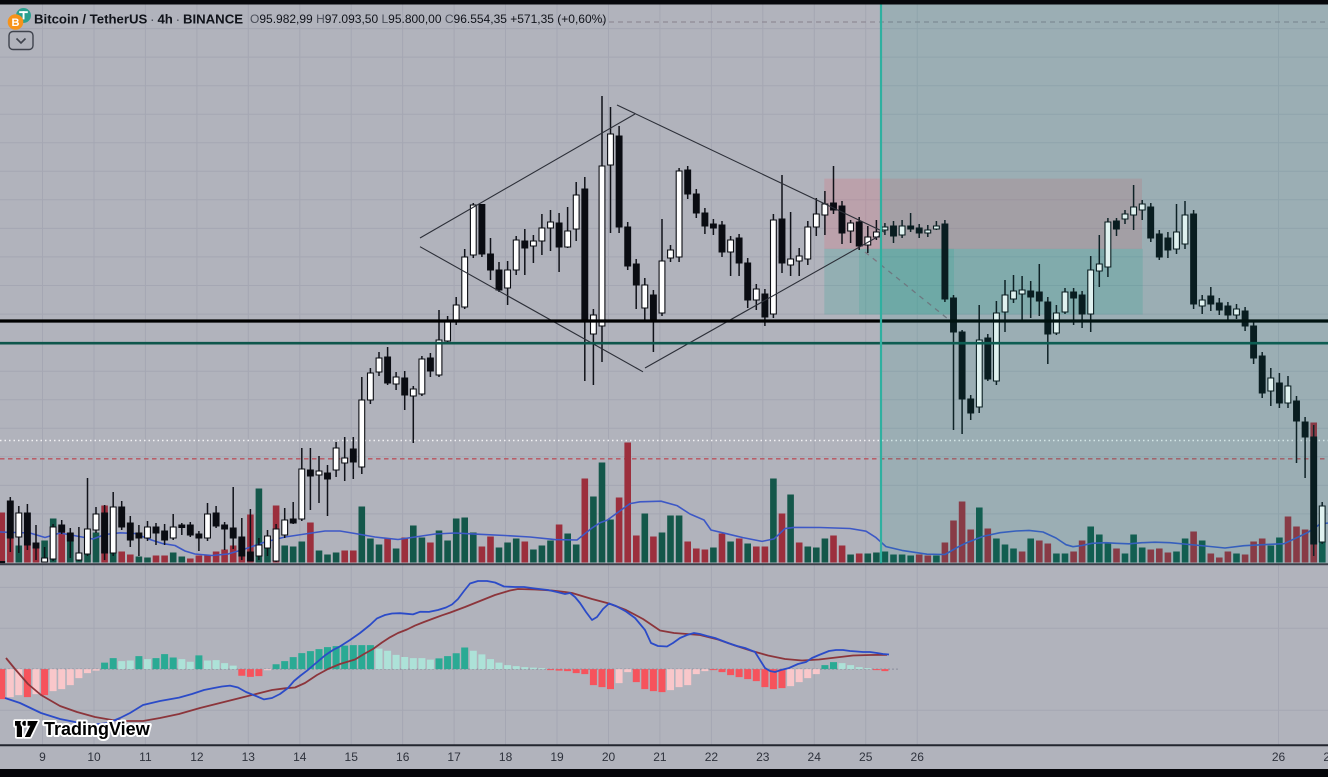 The width and height of the screenshot is (1328, 777). What do you see at coordinates (249, 757) in the screenshot?
I see `svg-text: 13` at bounding box center [249, 757].